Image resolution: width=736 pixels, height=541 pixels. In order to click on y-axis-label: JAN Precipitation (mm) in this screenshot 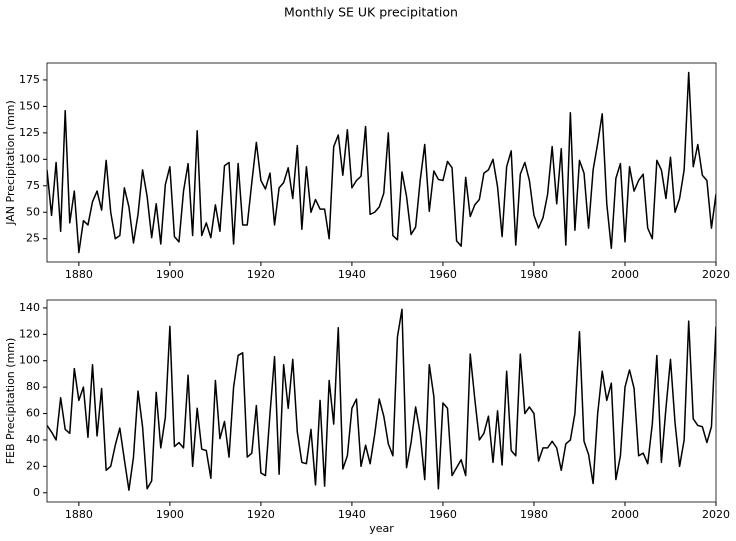, I will do `click(10, 163)`.